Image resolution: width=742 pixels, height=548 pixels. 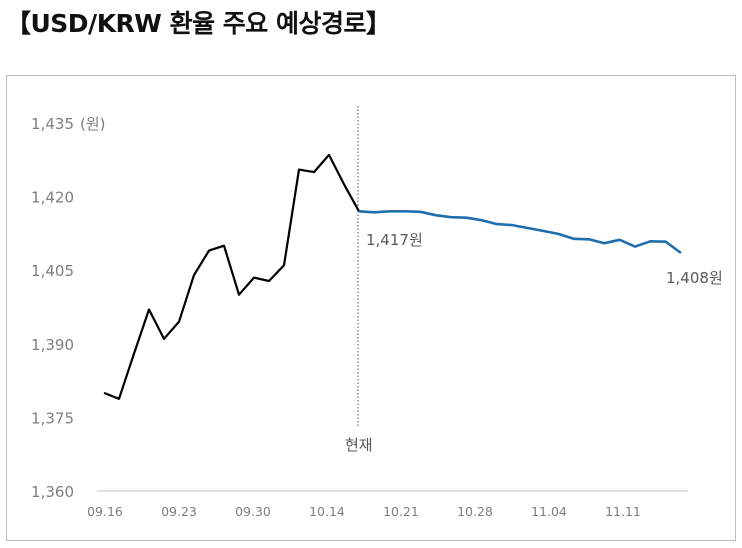 What do you see at coordinates (52, 345) in the screenshot?
I see `y-tick-label: 1,390` at bounding box center [52, 345].